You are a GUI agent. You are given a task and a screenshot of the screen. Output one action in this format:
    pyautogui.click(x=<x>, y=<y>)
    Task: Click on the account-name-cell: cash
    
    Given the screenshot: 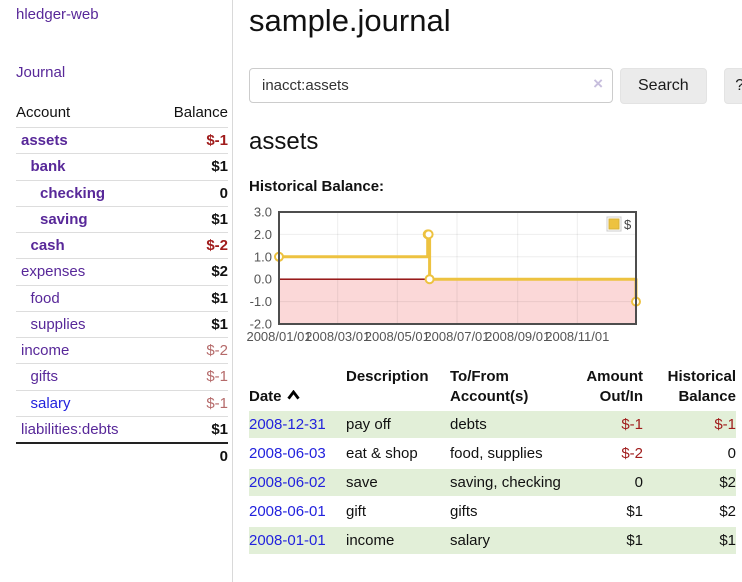 What is the action you would take?
    pyautogui.click(x=86, y=246)
    